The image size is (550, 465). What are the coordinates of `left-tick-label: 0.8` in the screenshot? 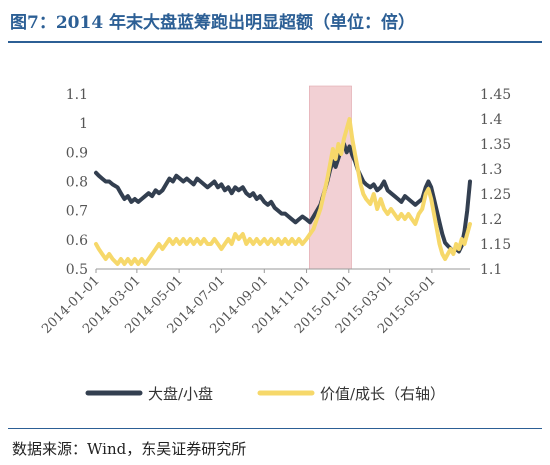 It's located at (77, 183).